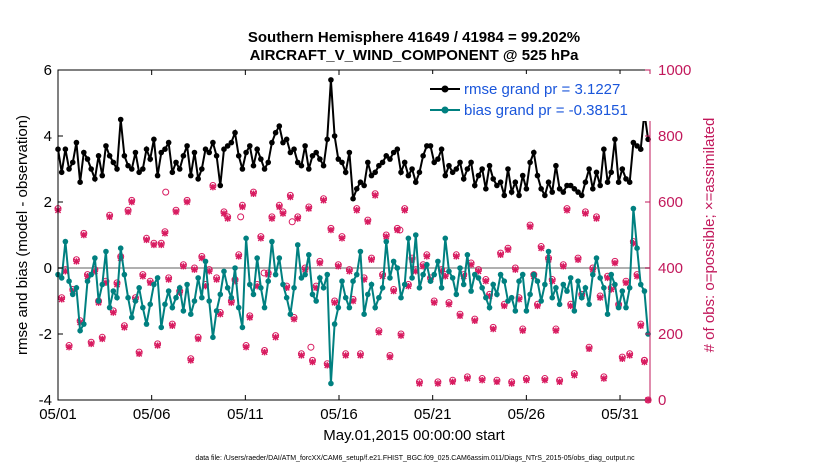 The width and height of the screenshot is (830, 470). What do you see at coordinates (620, 414) in the screenshot?
I see `x-tick-label: 05/31` at bounding box center [620, 414].